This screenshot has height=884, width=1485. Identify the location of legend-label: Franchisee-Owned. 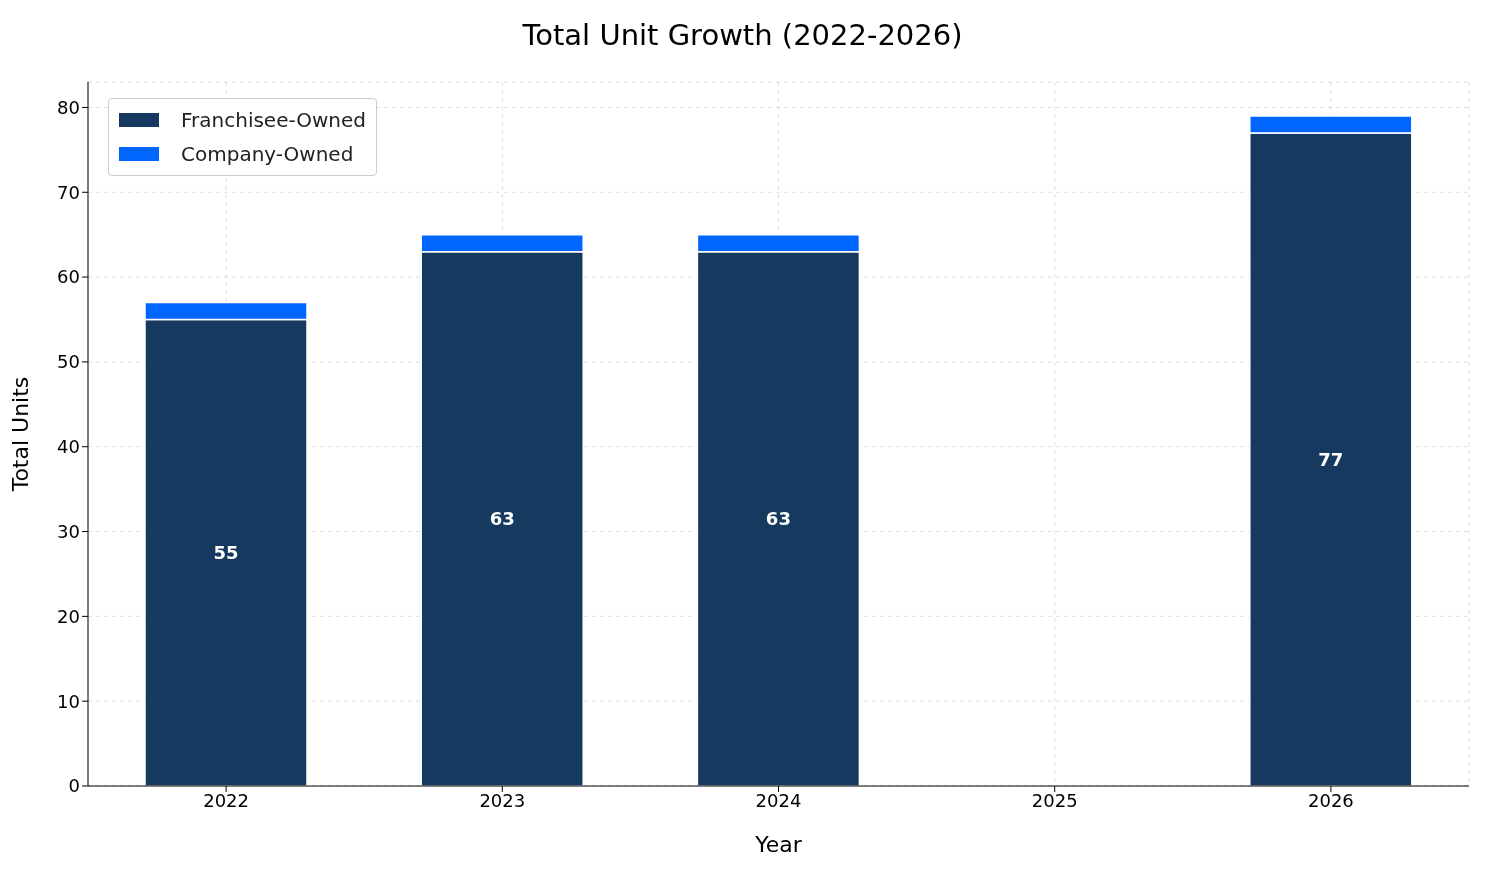
(274, 120).